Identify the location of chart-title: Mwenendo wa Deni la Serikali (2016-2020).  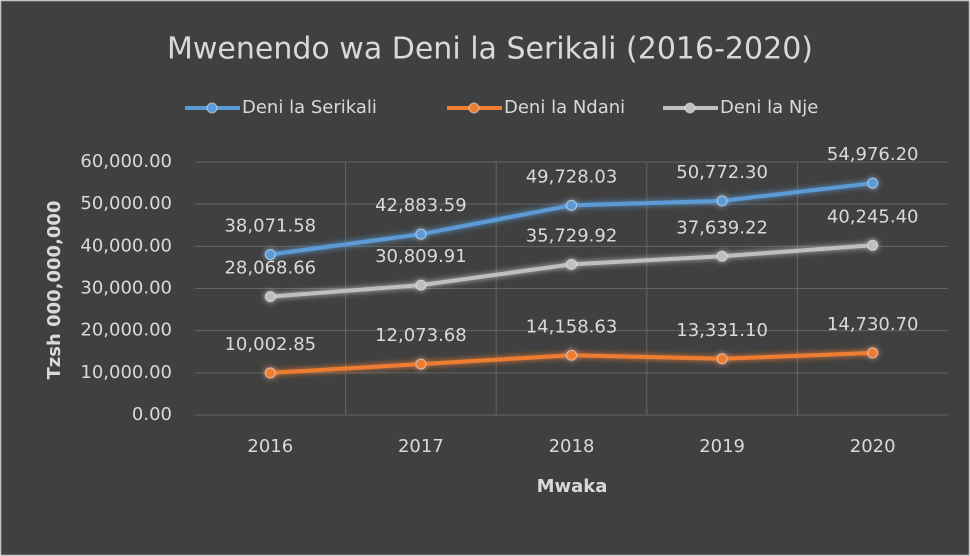
(490, 49).